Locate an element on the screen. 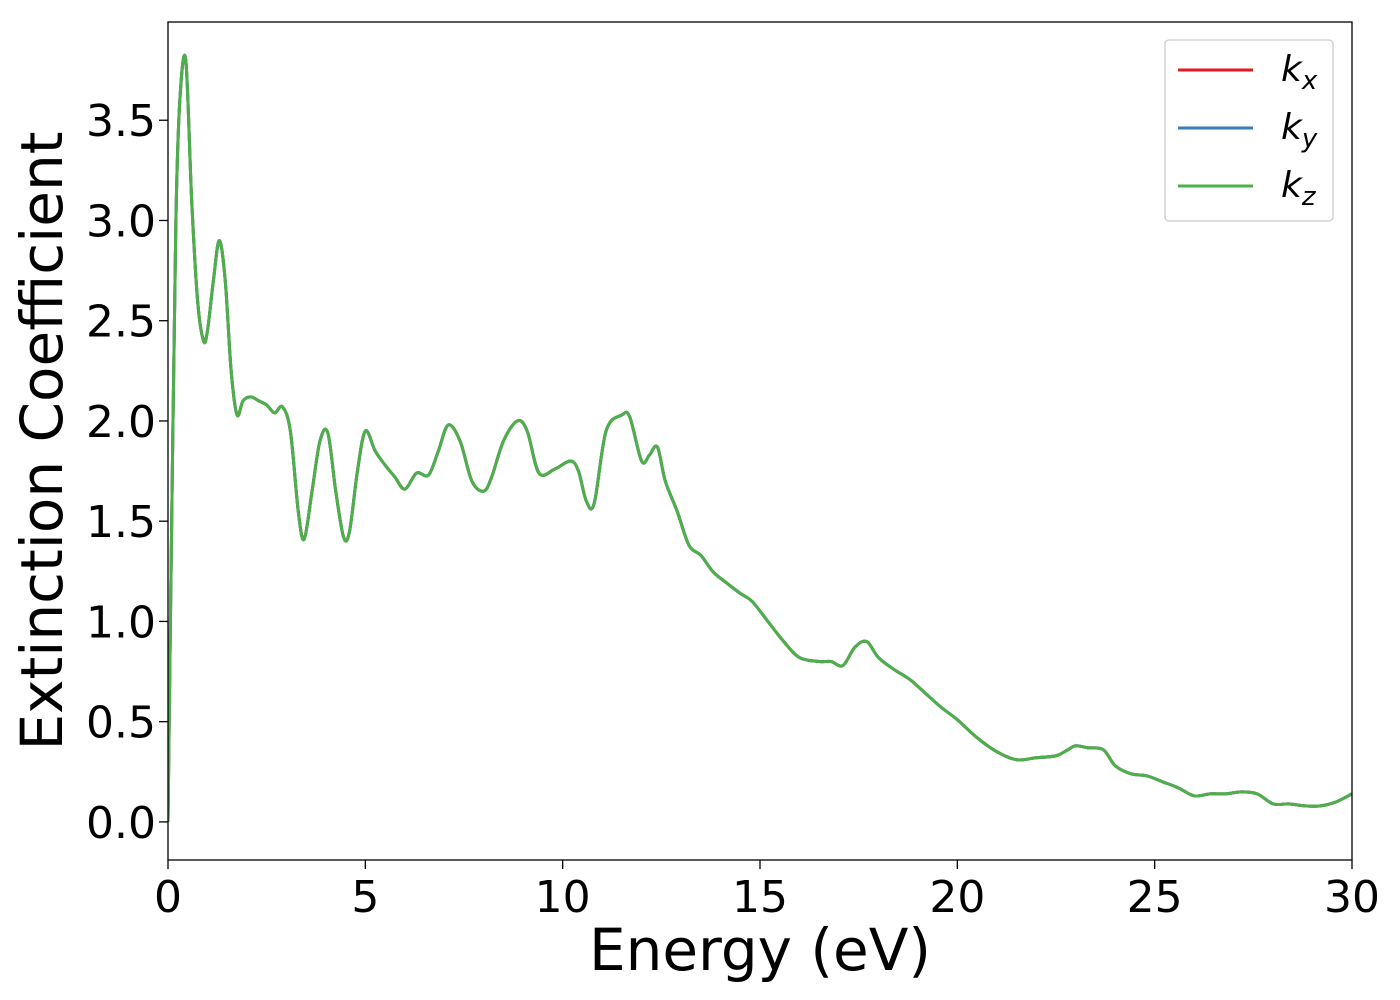  x-tick-label: 15 is located at coordinates (760, 897).